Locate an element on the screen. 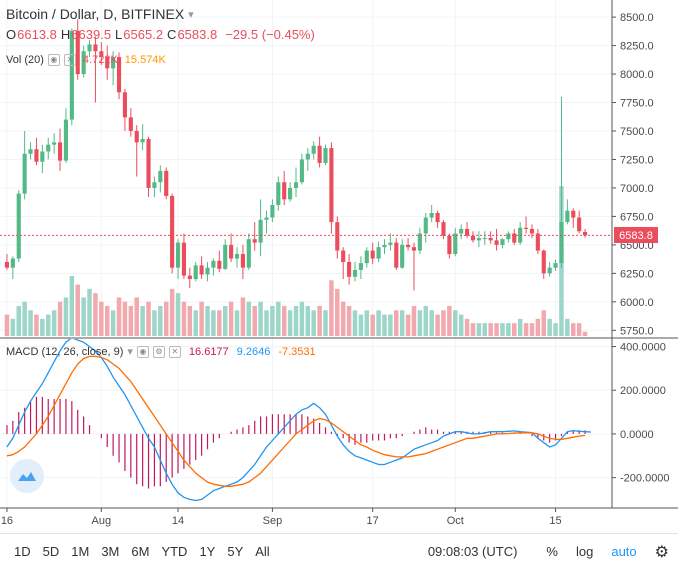 Image resolution: width=678 pixels, height=568 pixels. price-tick-label: 7750.0 is located at coordinates (637, 104).